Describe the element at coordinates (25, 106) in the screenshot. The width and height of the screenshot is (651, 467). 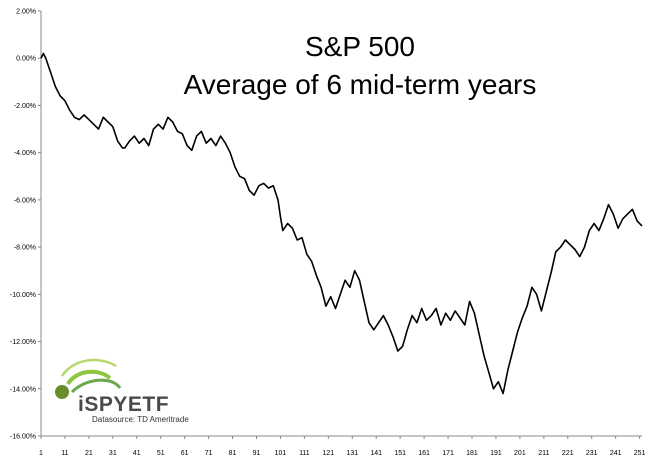
I see `y-tick-label: -2.00%` at that location.